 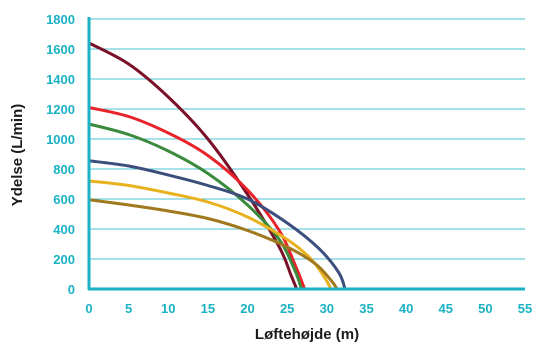 What do you see at coordinates (307, 334) in the screenshot?
I see `x-axis-title: Løftehøjde (m)` at bounding box center [307, 334].